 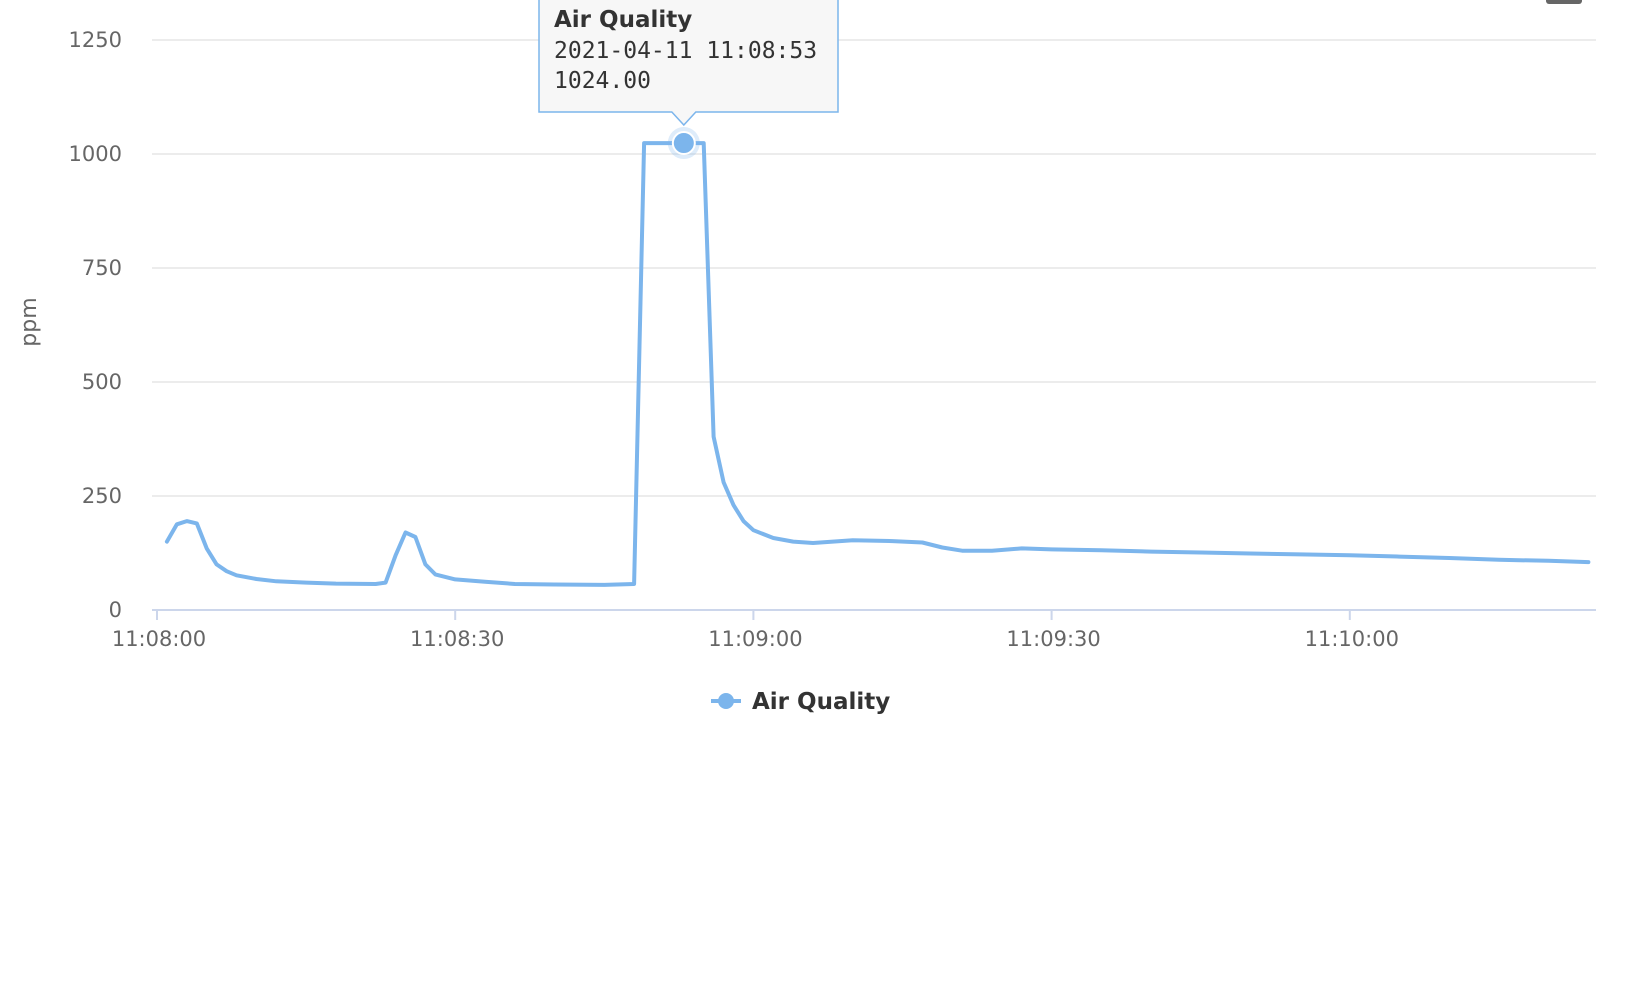 What do you see at coordinates (457, 639) in the screenshot?
I see `x-tick-label: 11:08:30` at bounding box center [457, 639].